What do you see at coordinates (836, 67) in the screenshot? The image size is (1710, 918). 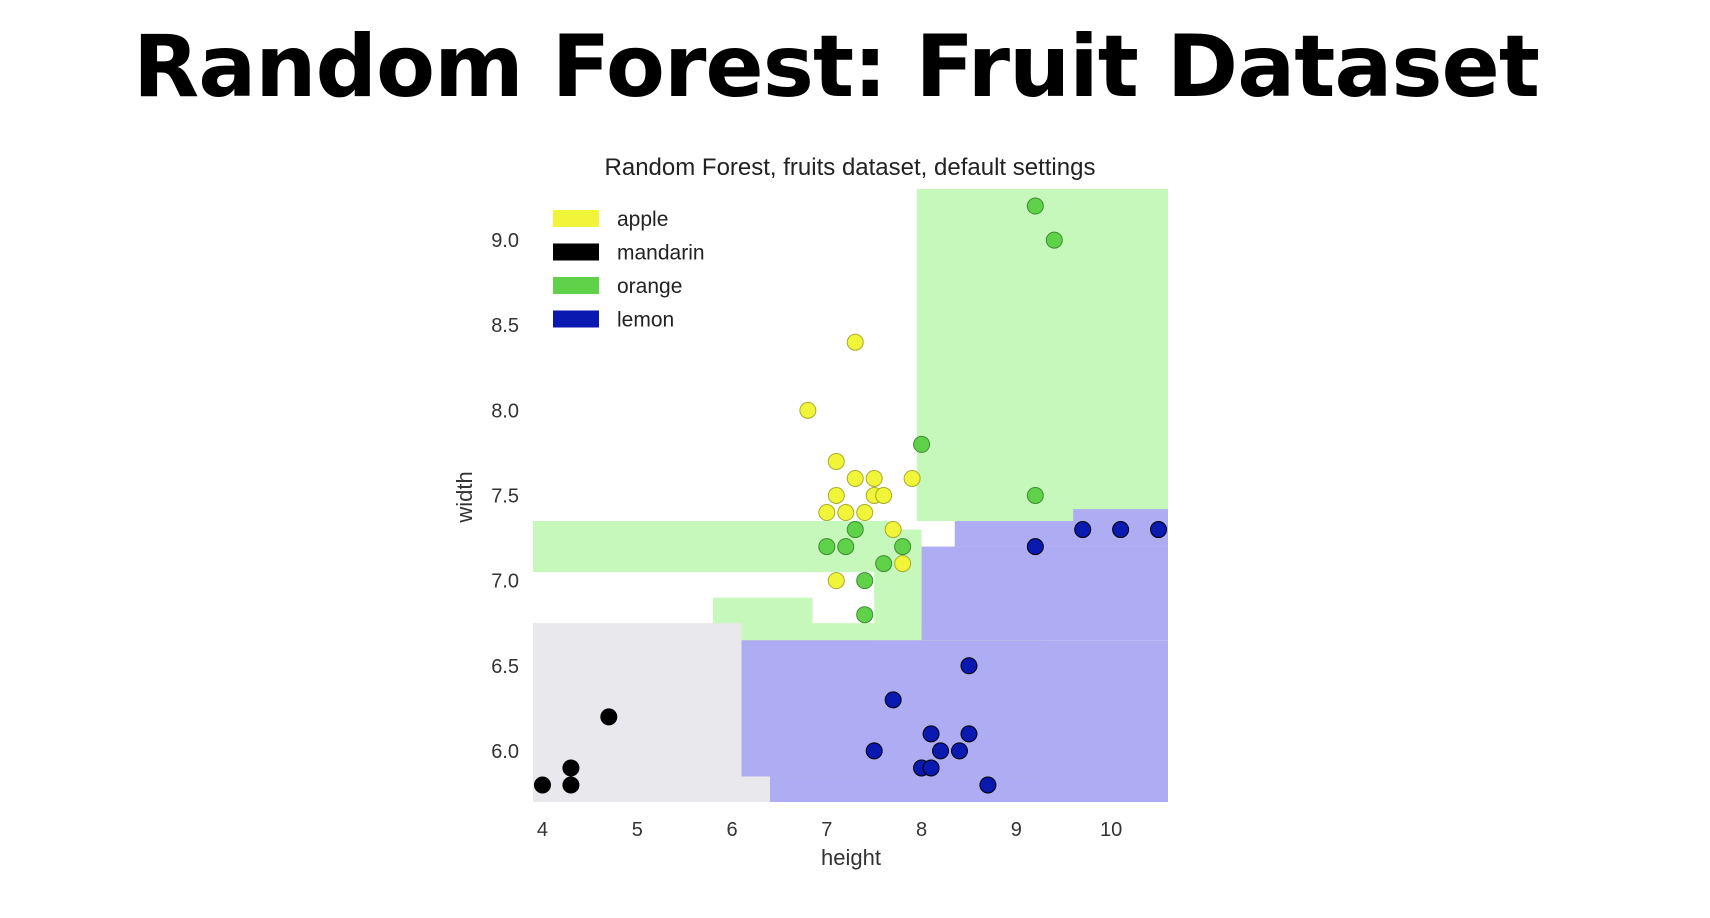 I see `slide-title: Random Forest: Fruit Dataset` at bounding box center [836, 67].